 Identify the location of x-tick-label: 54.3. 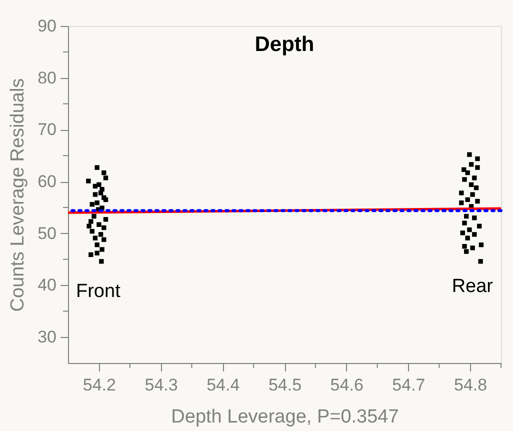
(161, 385).